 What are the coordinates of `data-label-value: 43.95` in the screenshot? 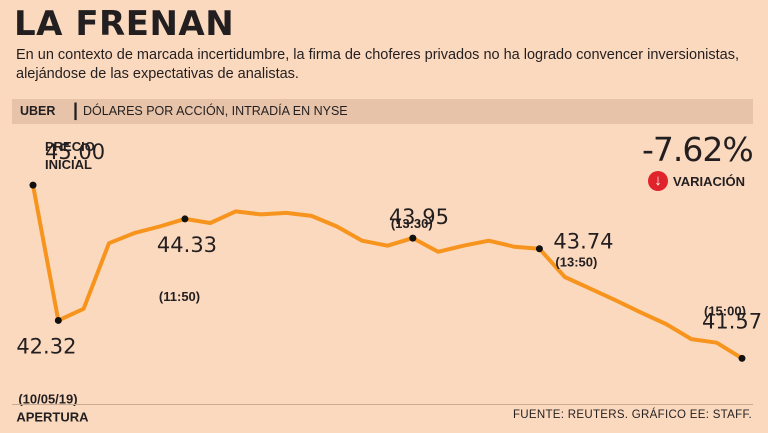 It's located at (419, 217).